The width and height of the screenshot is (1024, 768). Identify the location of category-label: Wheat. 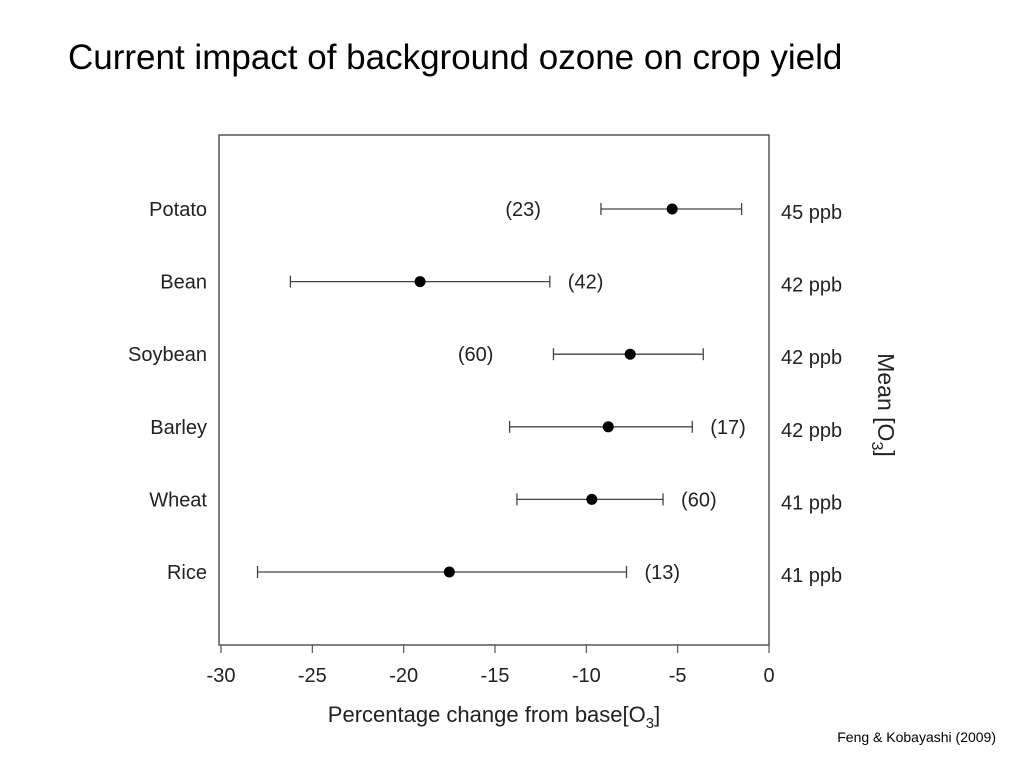
(178, 500).